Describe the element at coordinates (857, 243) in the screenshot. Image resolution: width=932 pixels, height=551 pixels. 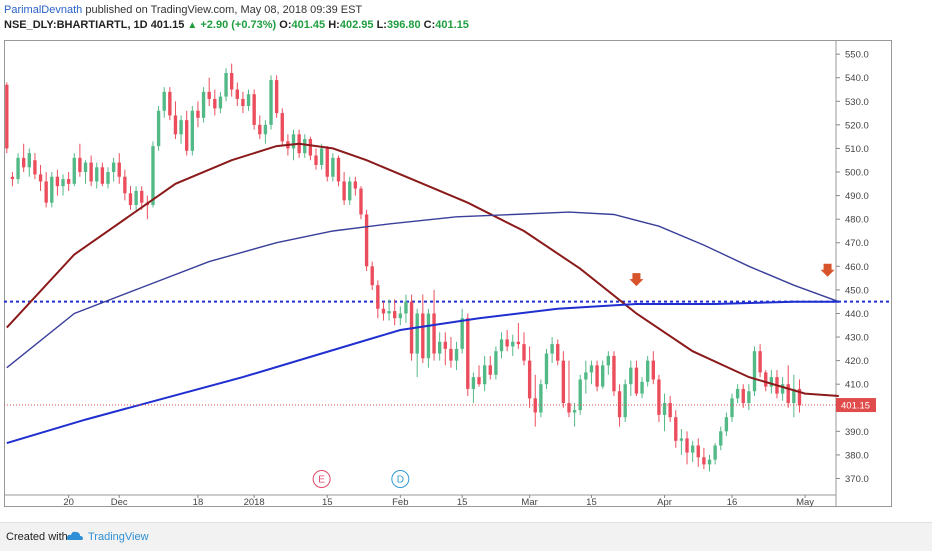
I see `y-tick-label: 470.0` at that location.